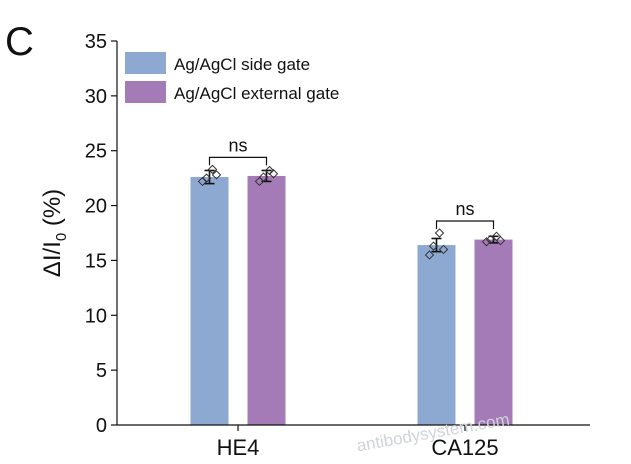 Image resolution: width=631 pixels, height=464 pixels. I want to click on legend-swatch-side-gate, so click(145, 63).